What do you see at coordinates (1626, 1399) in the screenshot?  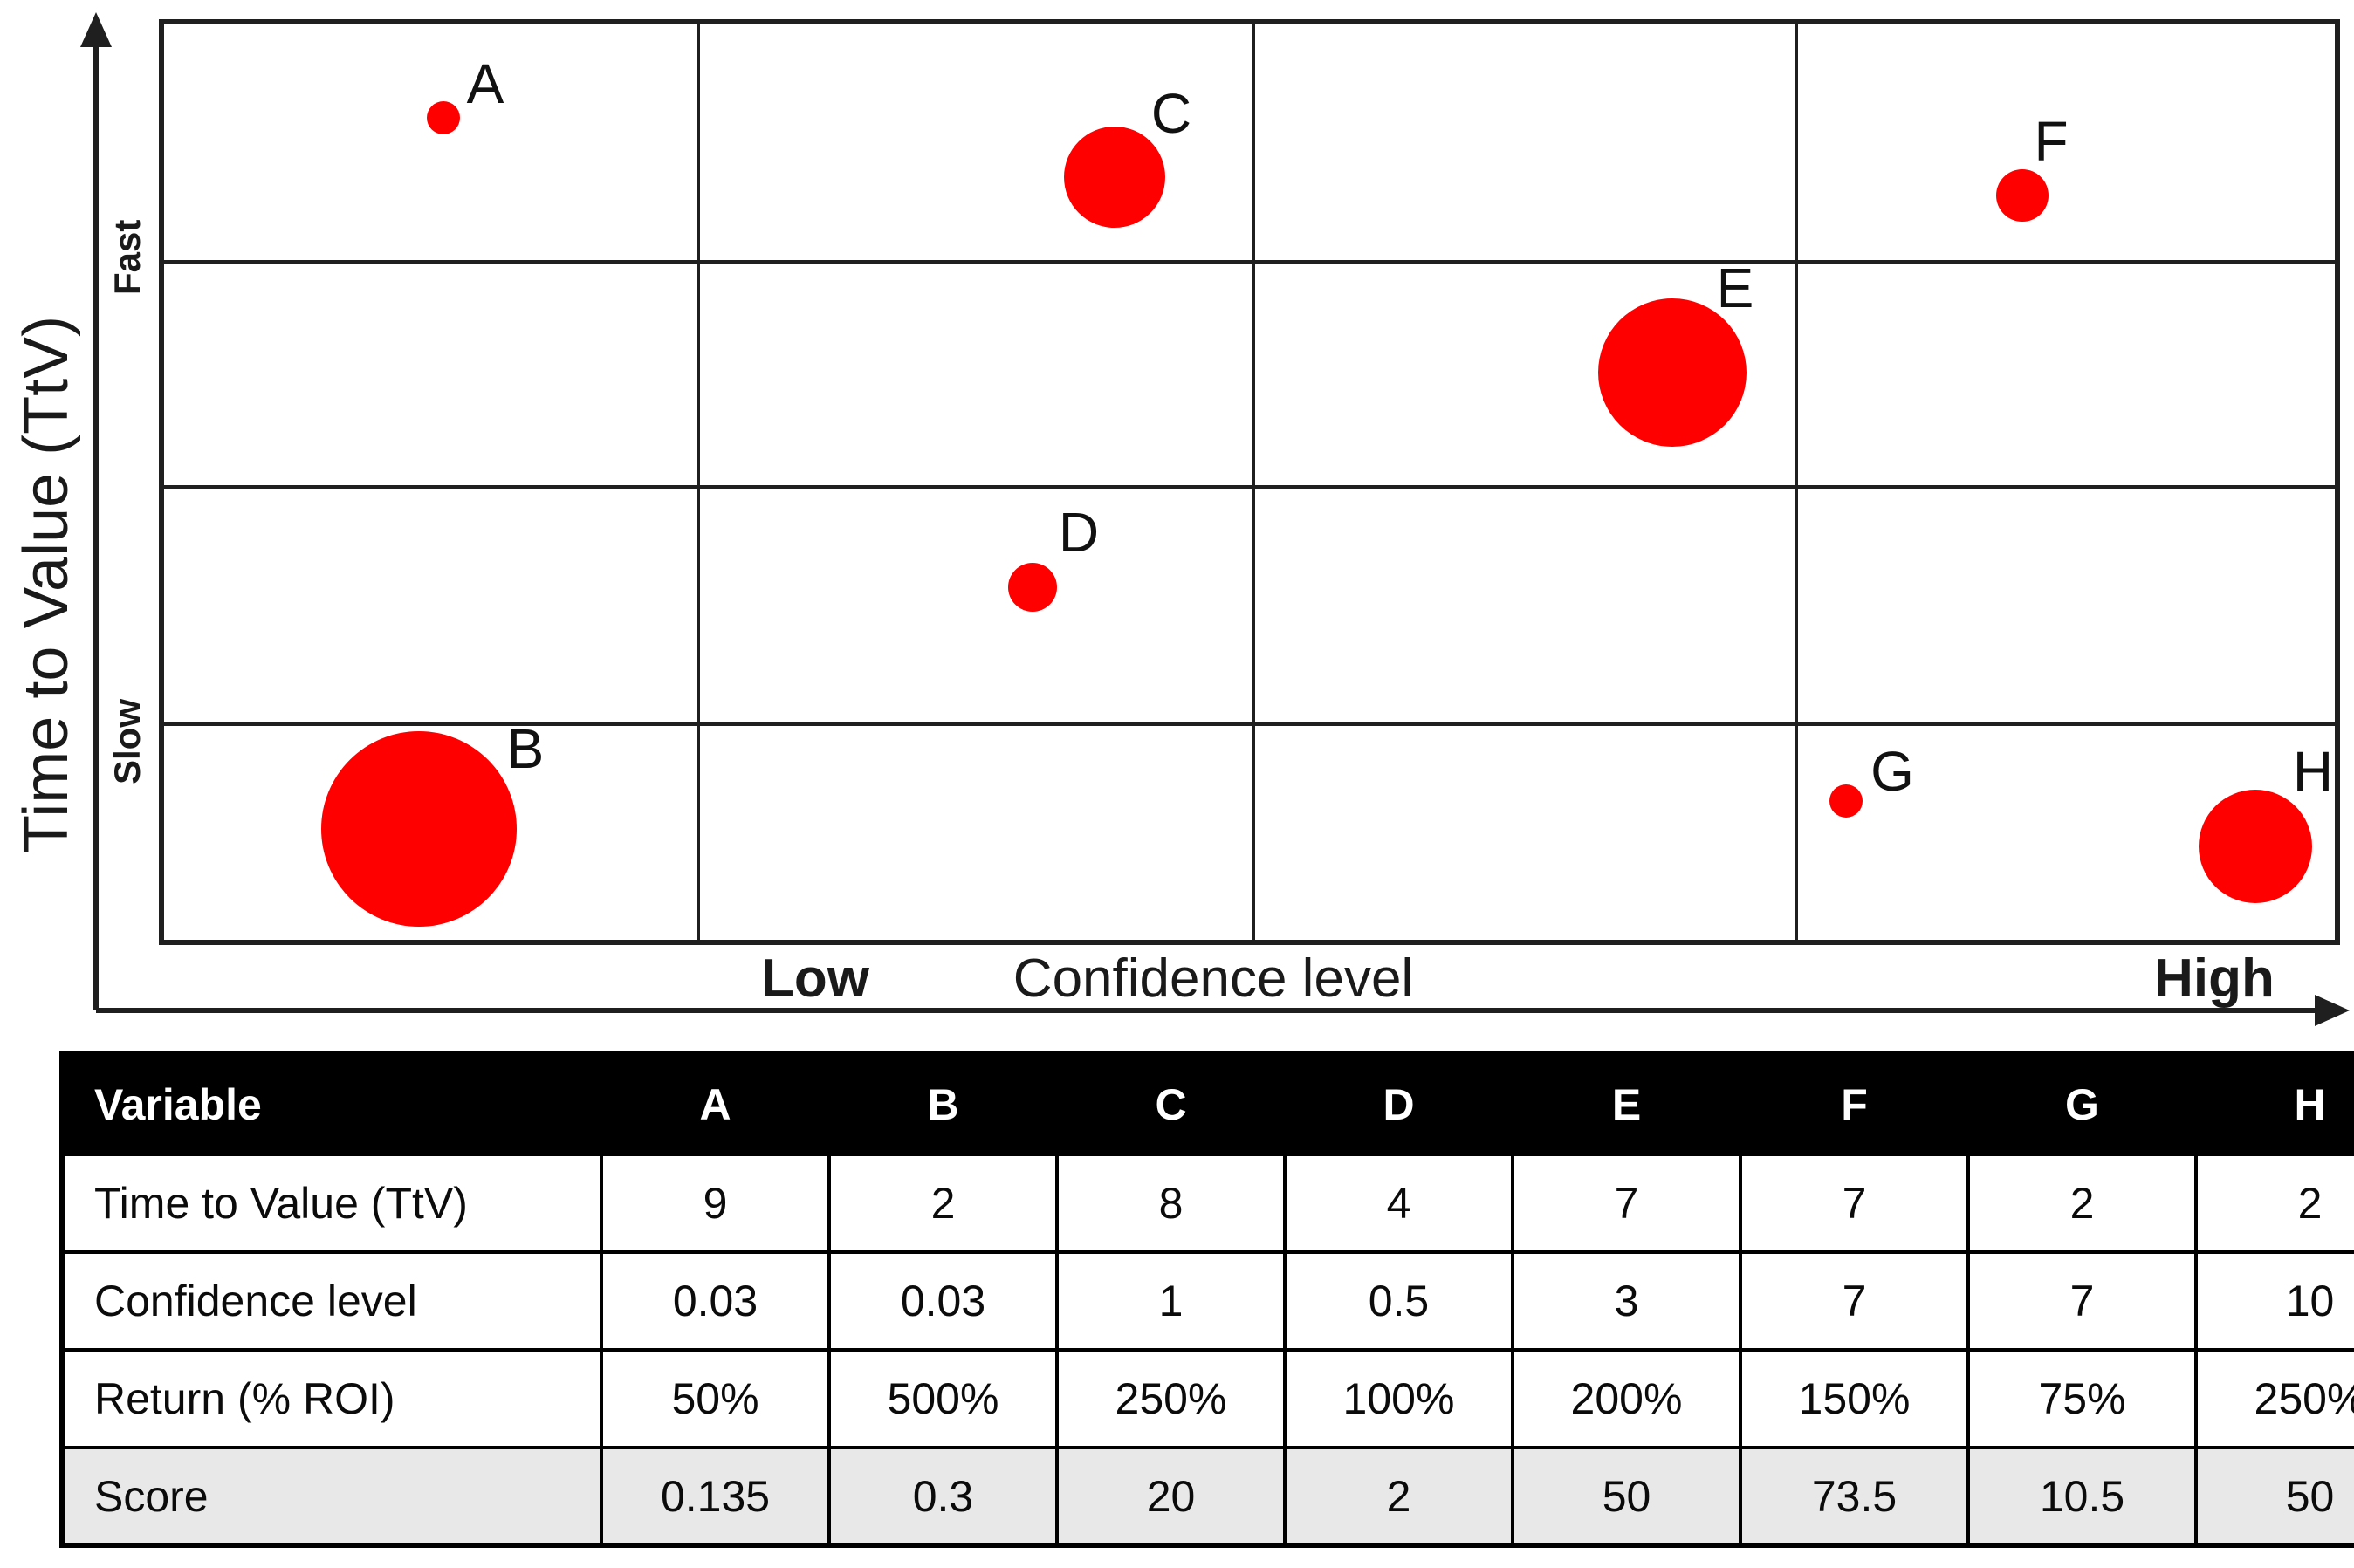 I see `value-cell-return-e: 200%` at bounding box center [1626, 1399].